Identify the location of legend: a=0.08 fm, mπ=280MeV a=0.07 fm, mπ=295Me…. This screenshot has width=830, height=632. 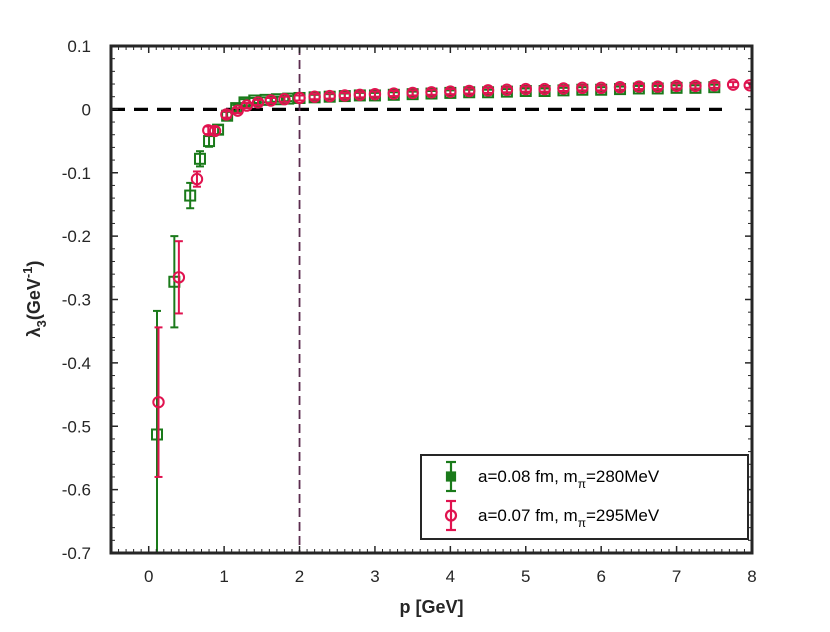
(584, 497).